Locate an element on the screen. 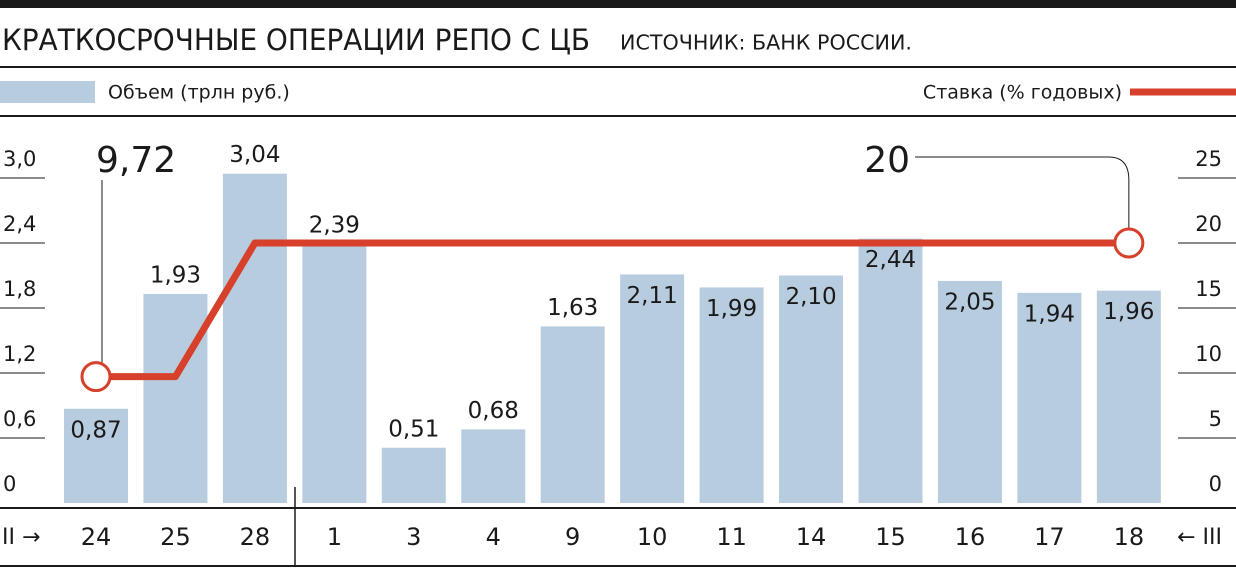 This screenshot has width=1236, height=570. rate-label: 20 is located at coordinates (887, 160).